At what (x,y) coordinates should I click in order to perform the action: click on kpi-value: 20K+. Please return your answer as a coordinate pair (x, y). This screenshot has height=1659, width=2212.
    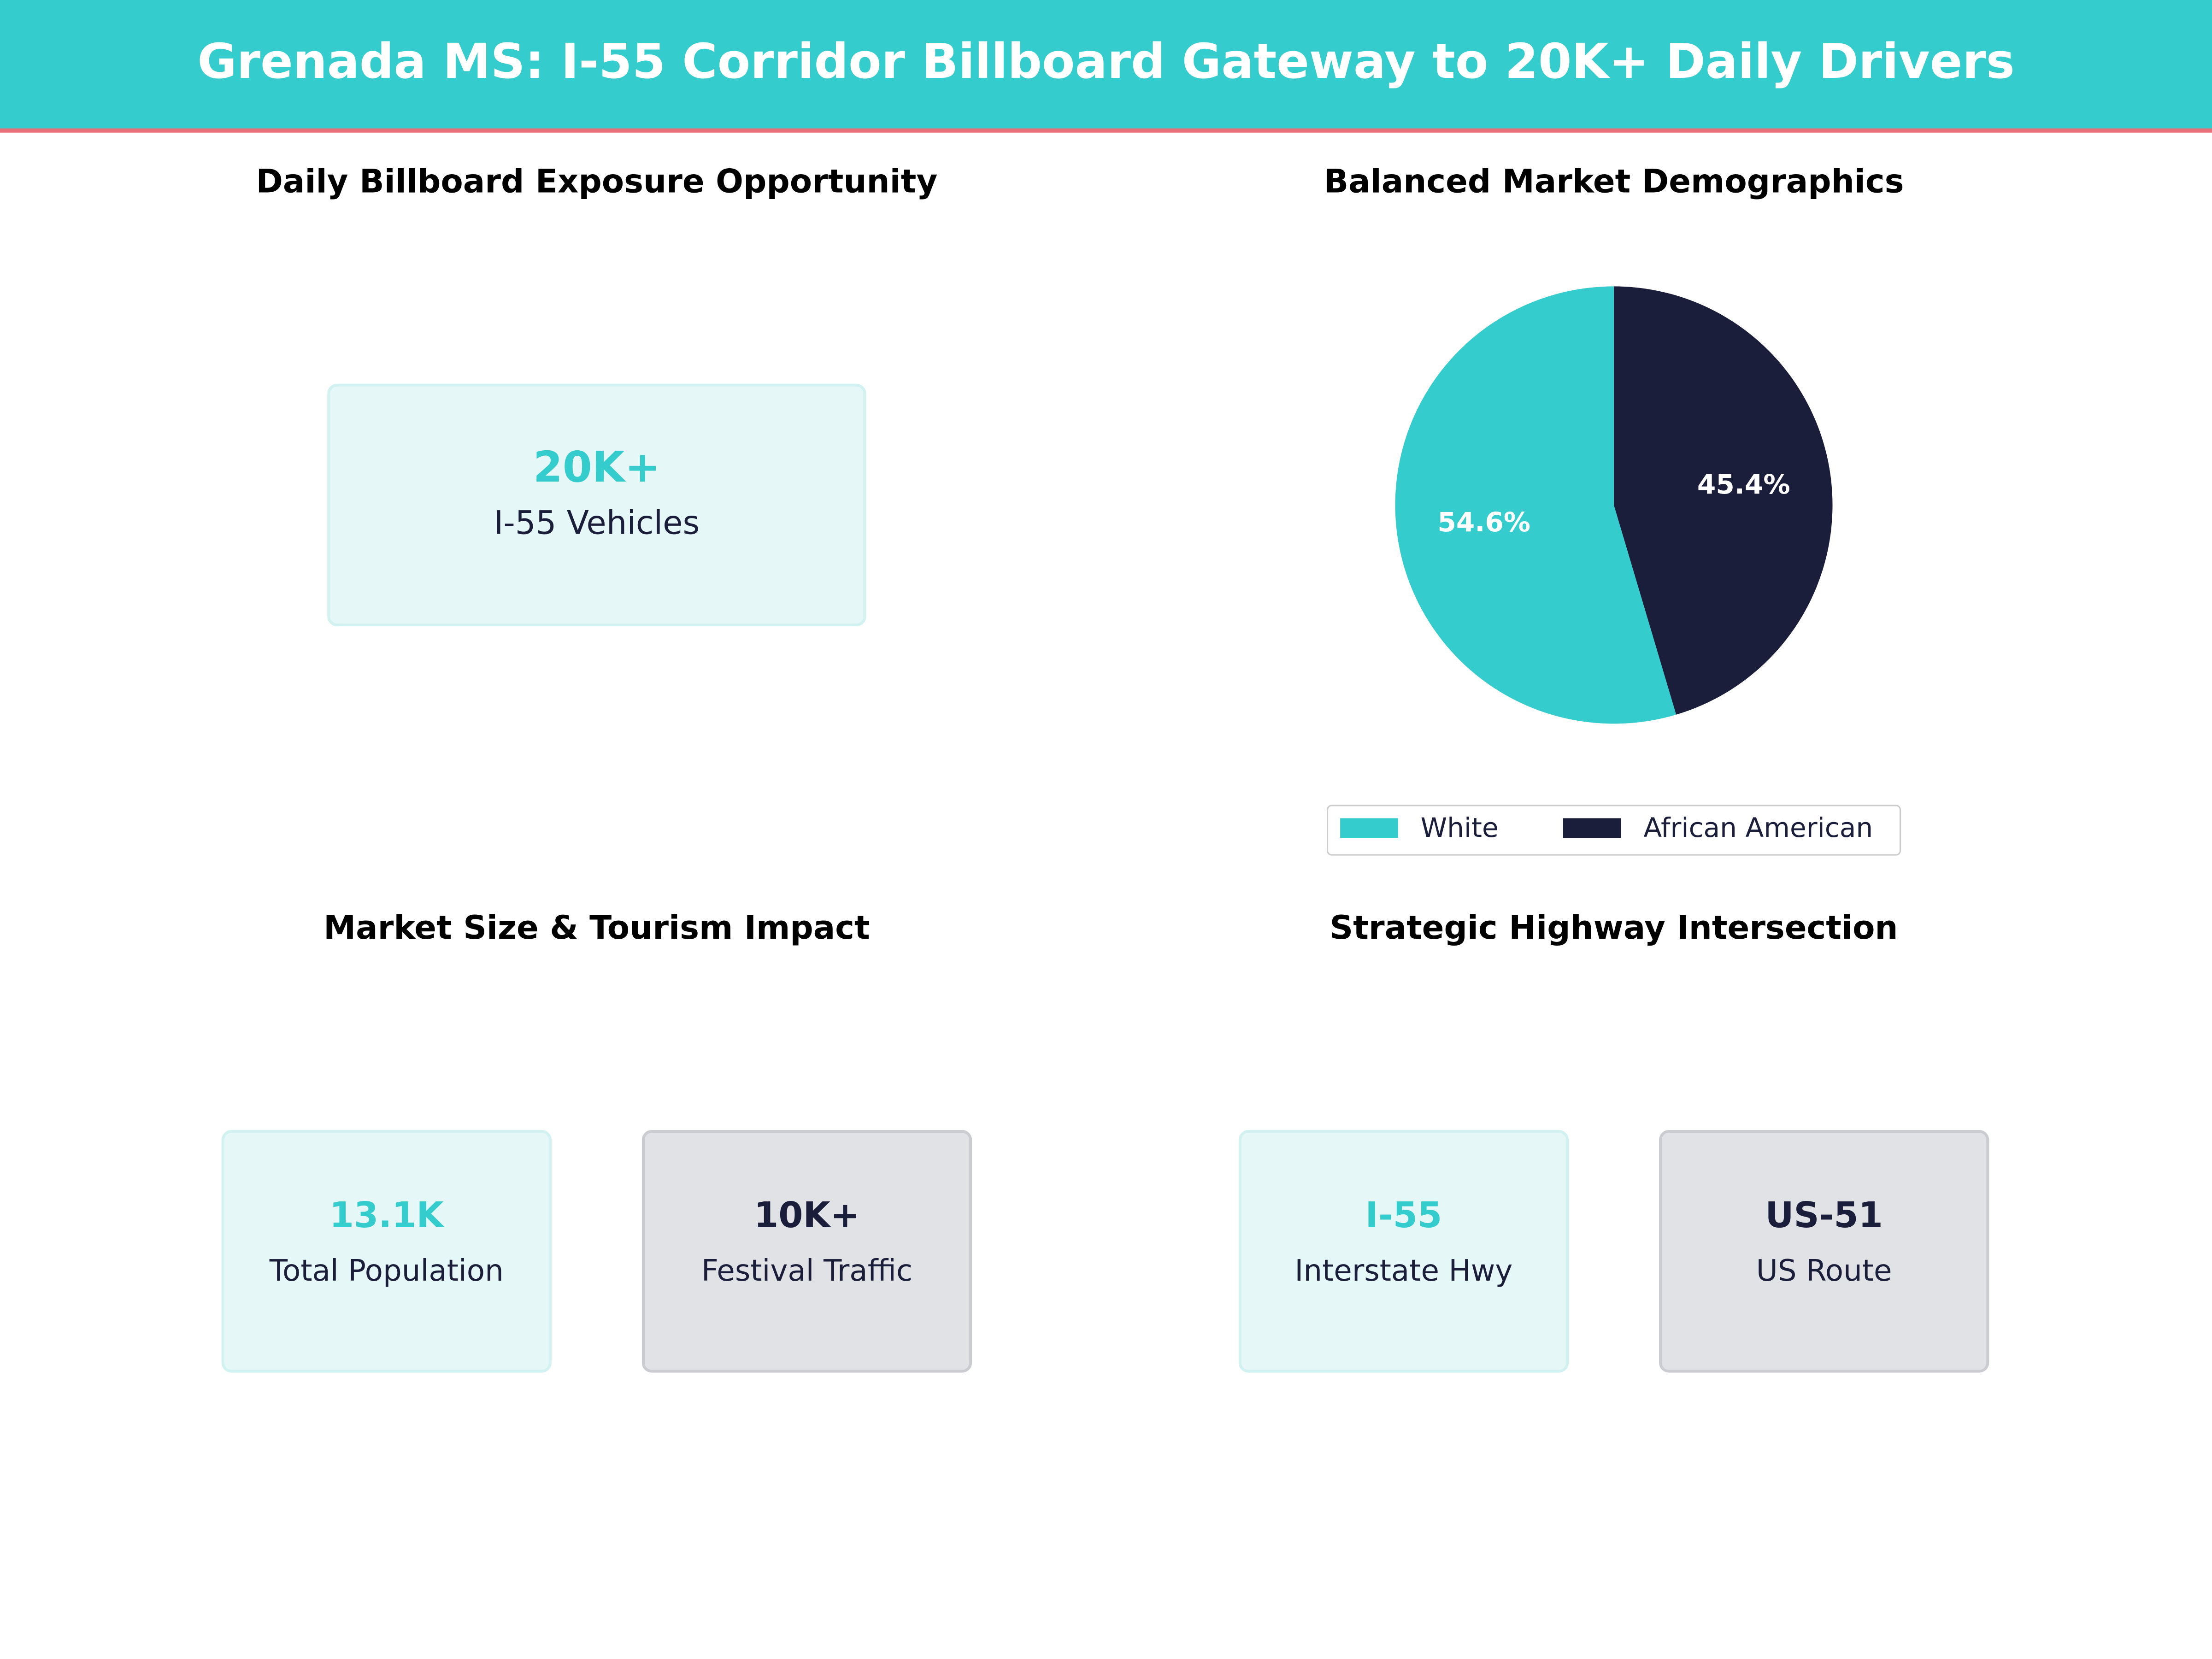
    Looking at the image, I should click on (596, 467).